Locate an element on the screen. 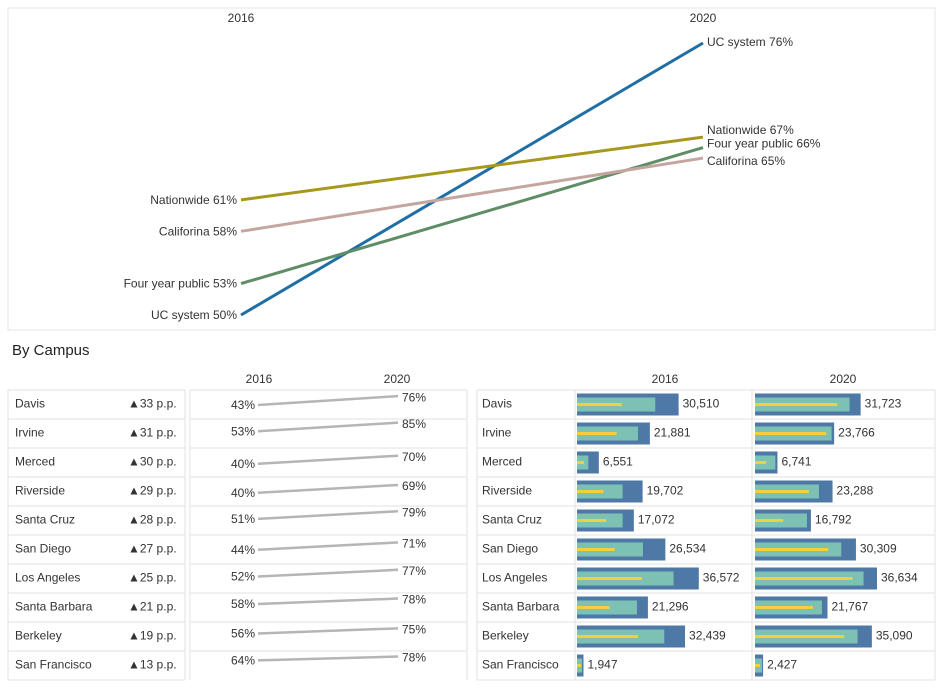 The height and width of the screenshot is (688, 942). value-label: 17,072 is located at coordinates (656, 520).